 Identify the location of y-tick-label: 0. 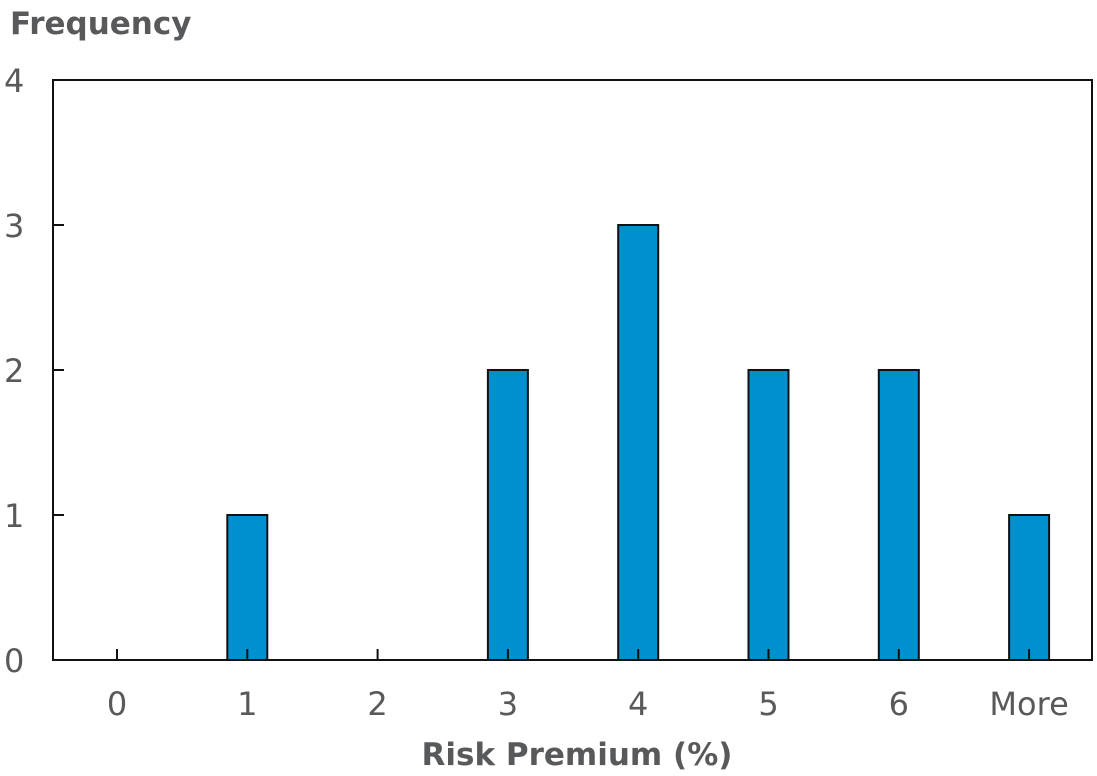
(14, 661).